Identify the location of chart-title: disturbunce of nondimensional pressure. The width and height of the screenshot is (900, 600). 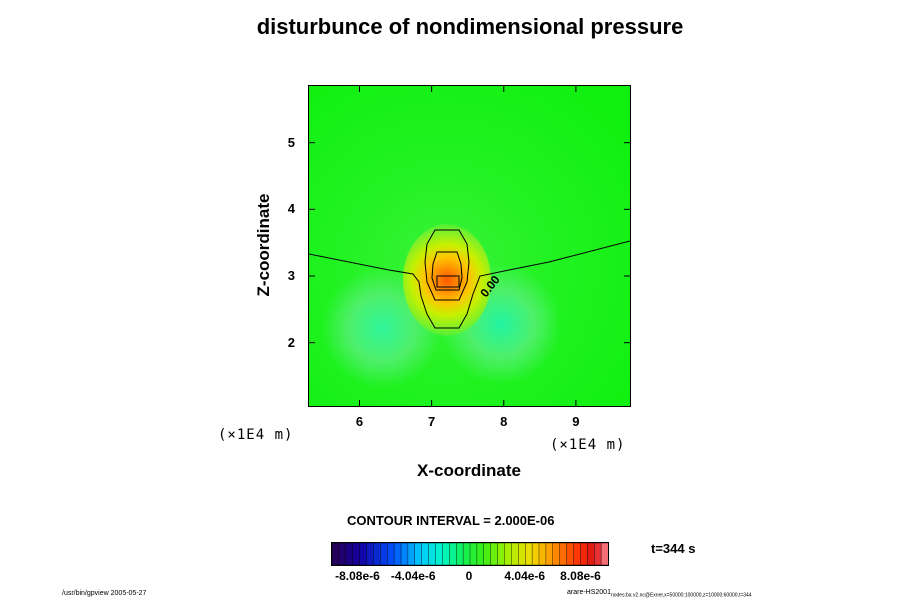
(470, 26).